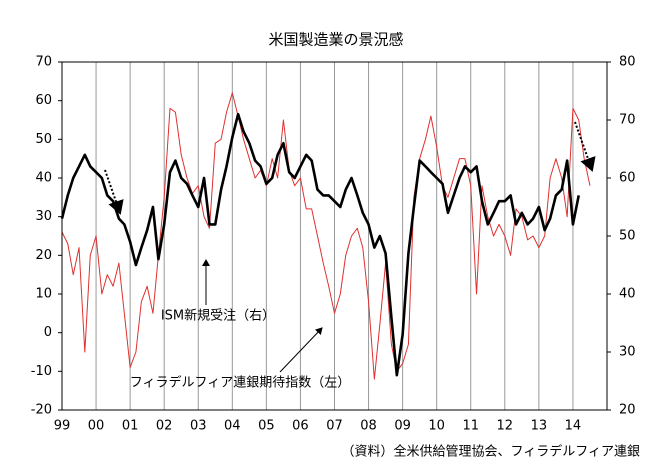  What do you see at coordinates (41, 371) in the screenshot?
I see `y-tick-label: -10` at bounding box center [41, 371].